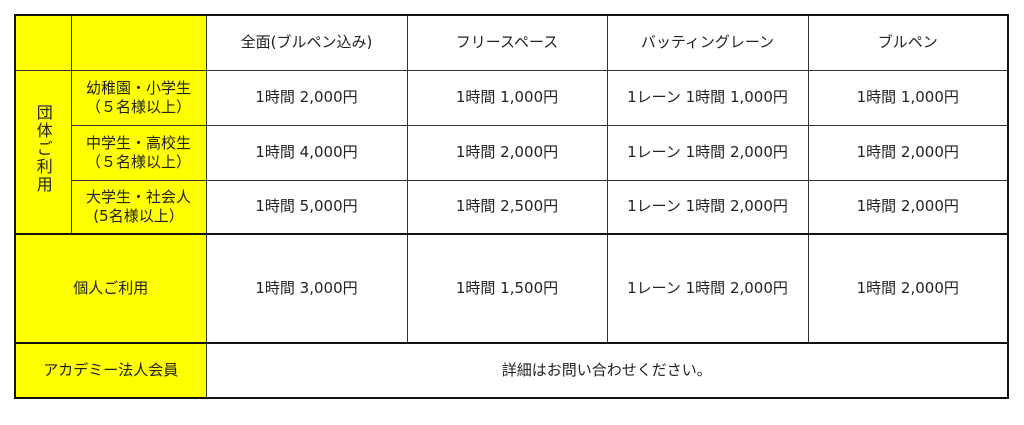 Image resolution: width=1024 pixels, height=425 pixels. I want to click on category-line1: 中学生・高校生, so click(138, 142).